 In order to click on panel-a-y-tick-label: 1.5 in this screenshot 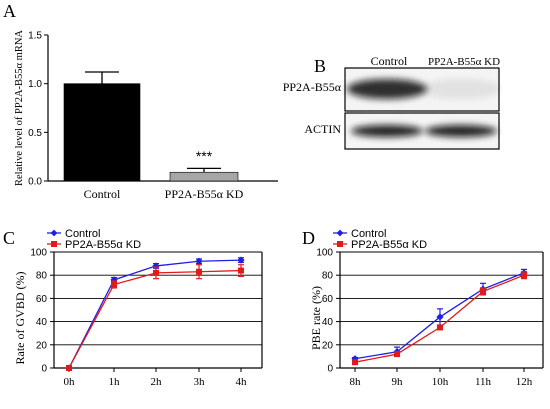, I will do `click(35, 36)`.